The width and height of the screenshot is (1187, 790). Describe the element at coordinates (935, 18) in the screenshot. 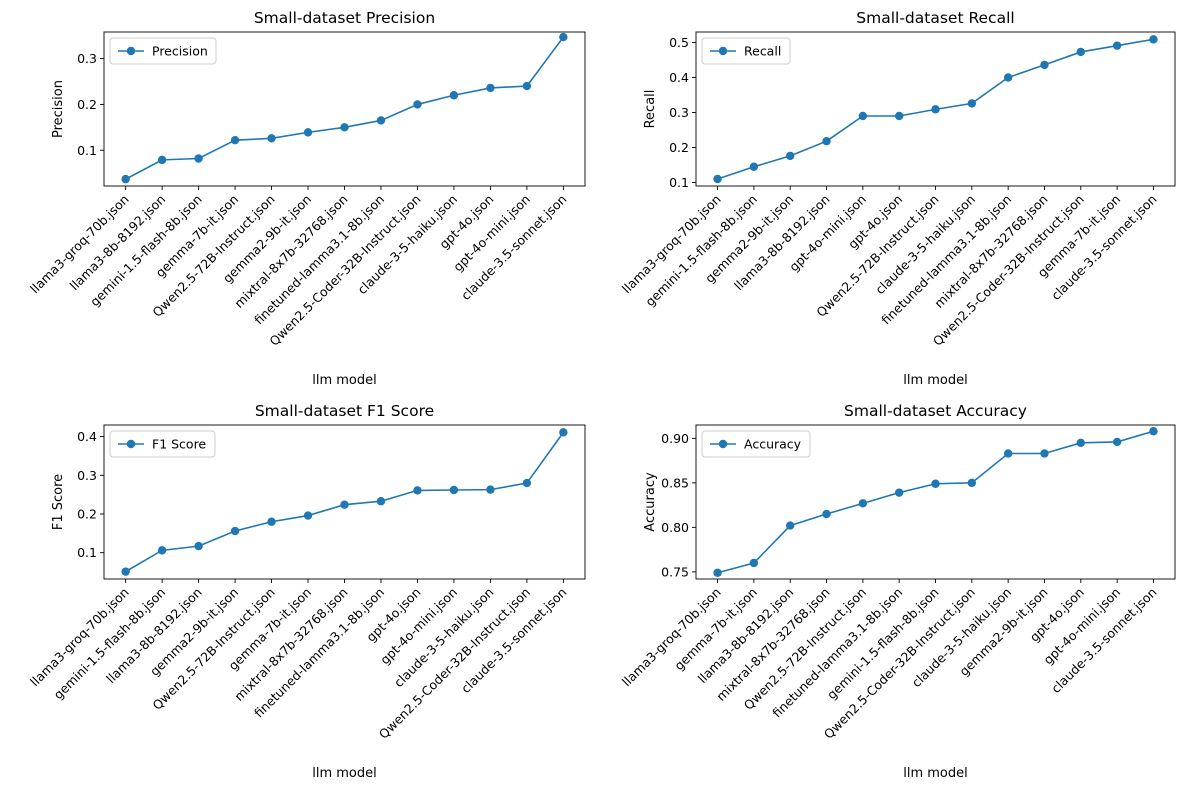

I see `chart-title: Small-dataset Recall` at that location.